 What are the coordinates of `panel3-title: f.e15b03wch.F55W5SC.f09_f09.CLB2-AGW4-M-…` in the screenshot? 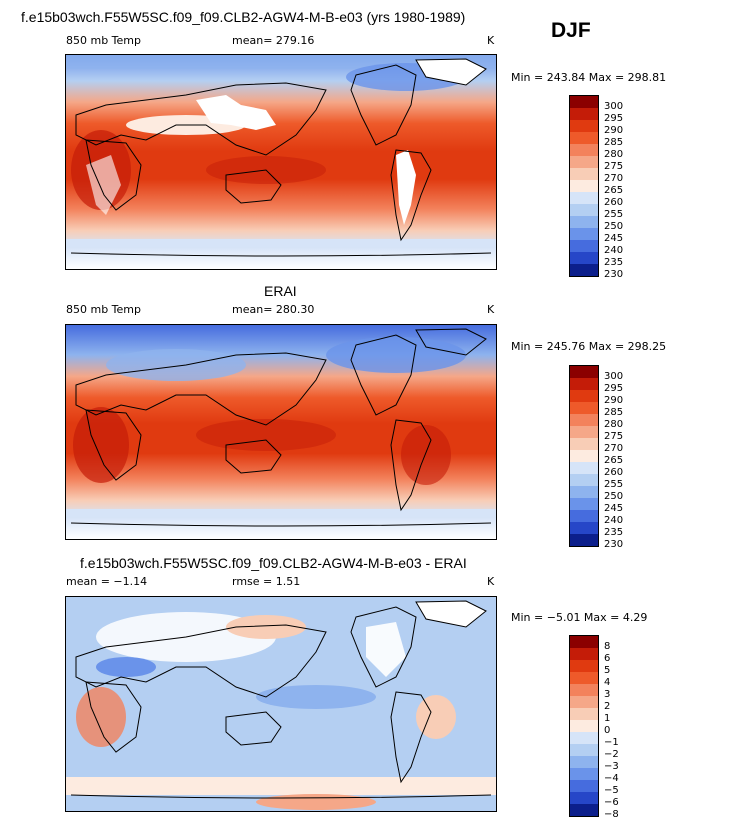 It's located at (273, 563).